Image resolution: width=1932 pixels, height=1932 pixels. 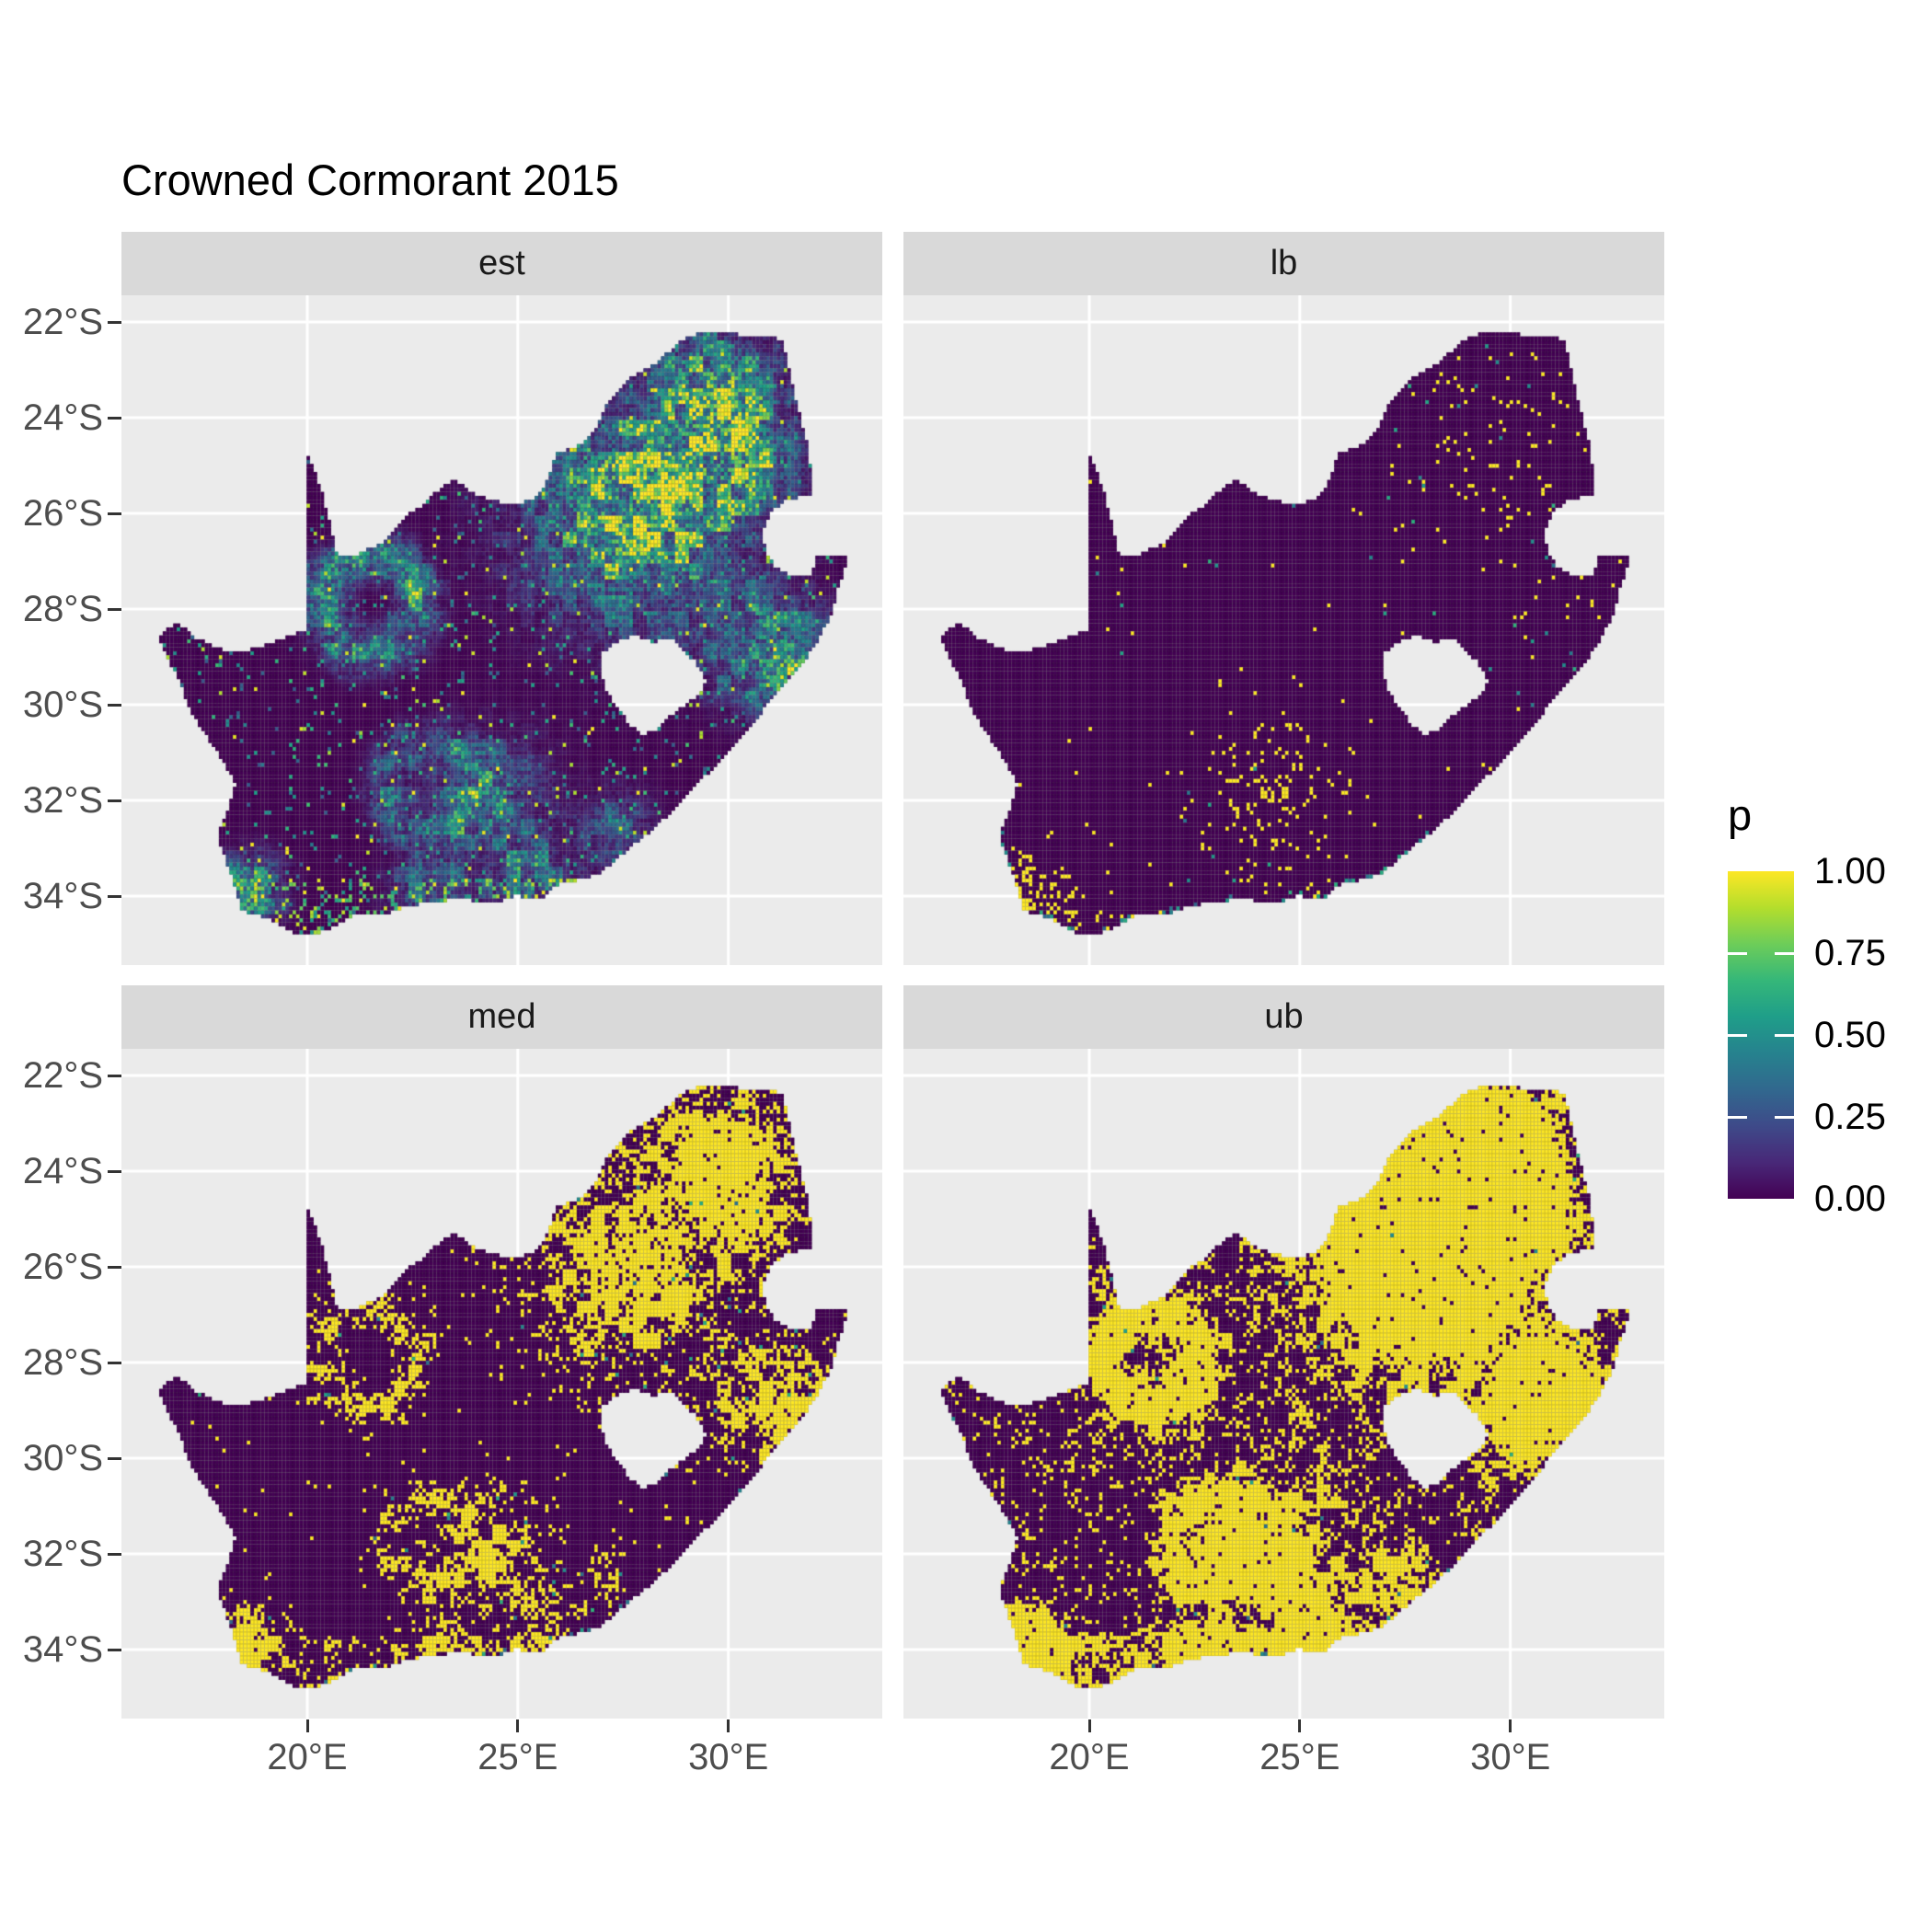 I want to click on map-panel-lb, so click(x=1283, y=630).